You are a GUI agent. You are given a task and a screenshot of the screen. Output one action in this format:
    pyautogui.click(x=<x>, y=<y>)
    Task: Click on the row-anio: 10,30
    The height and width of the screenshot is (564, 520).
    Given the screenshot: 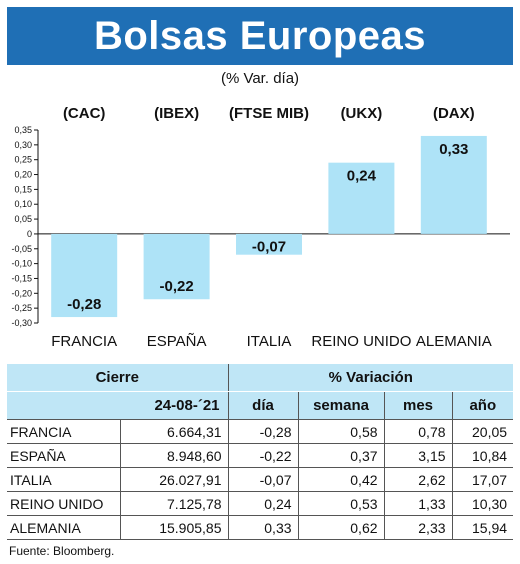 What is the action you would take?
    pyautogui.click(x=482, y=503)
    